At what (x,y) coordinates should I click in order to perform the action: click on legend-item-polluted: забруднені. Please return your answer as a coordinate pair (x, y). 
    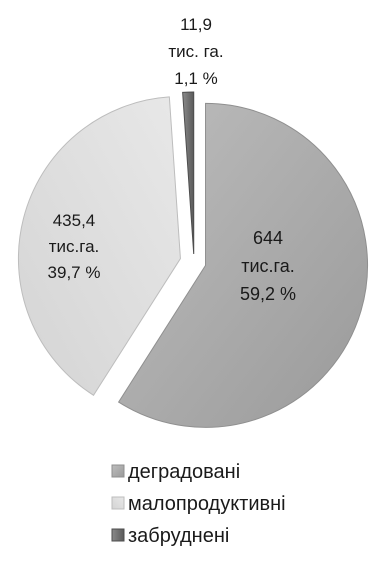
    Looking at the image, I should click on (170, 536).